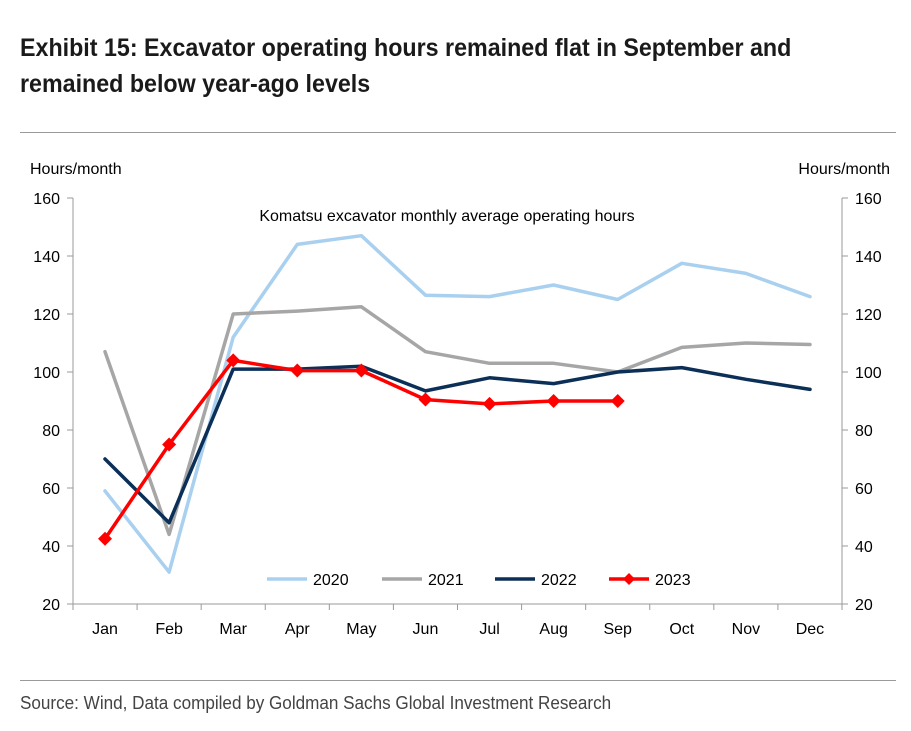 The image size is (911, 731). I want to click on x-tick-label: Apr, so click(298, 629).